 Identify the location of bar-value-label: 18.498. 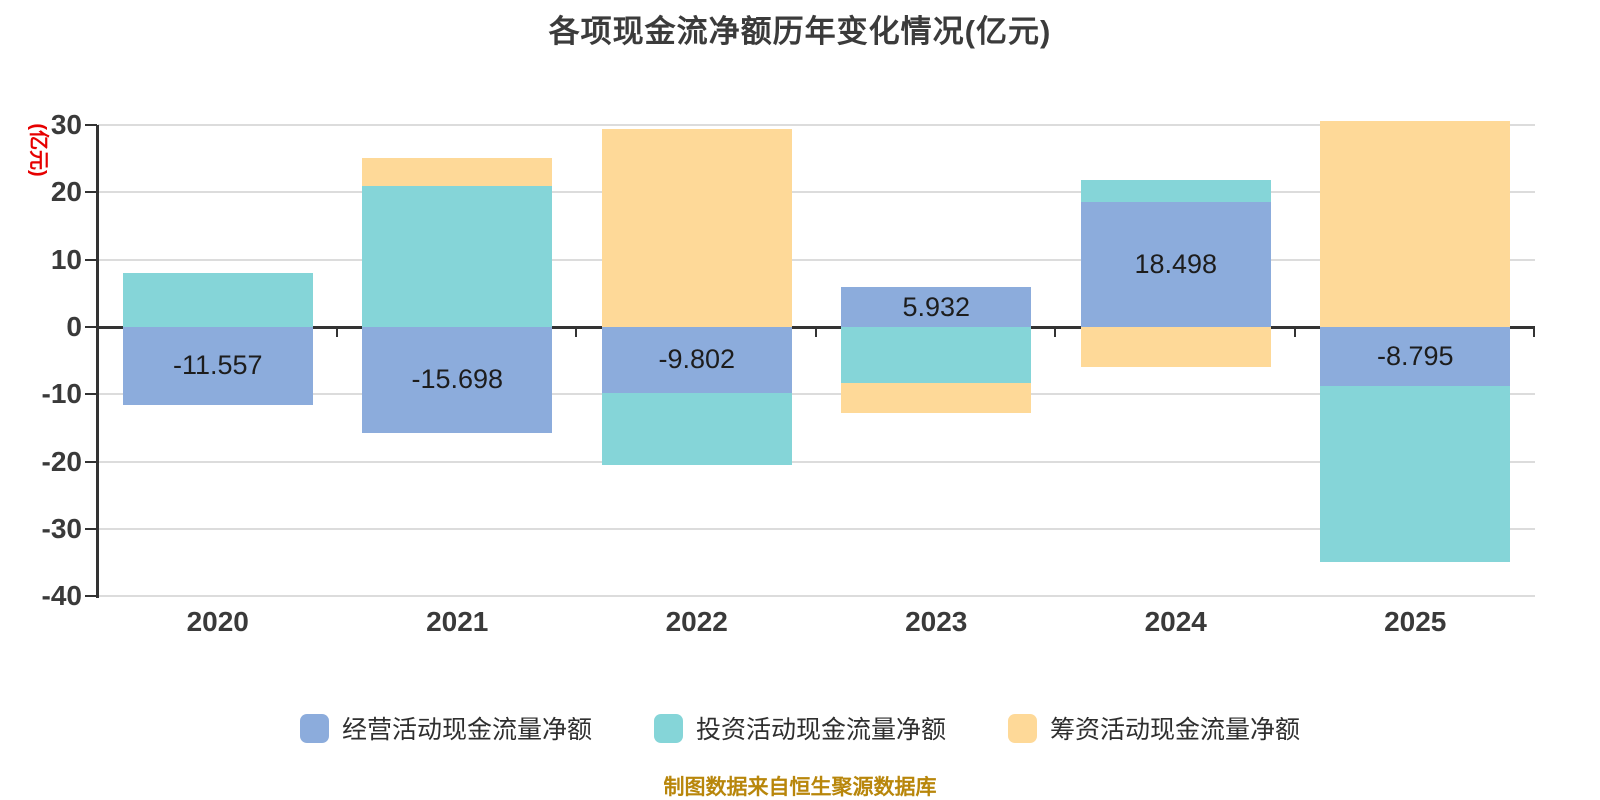
(1176, 264).